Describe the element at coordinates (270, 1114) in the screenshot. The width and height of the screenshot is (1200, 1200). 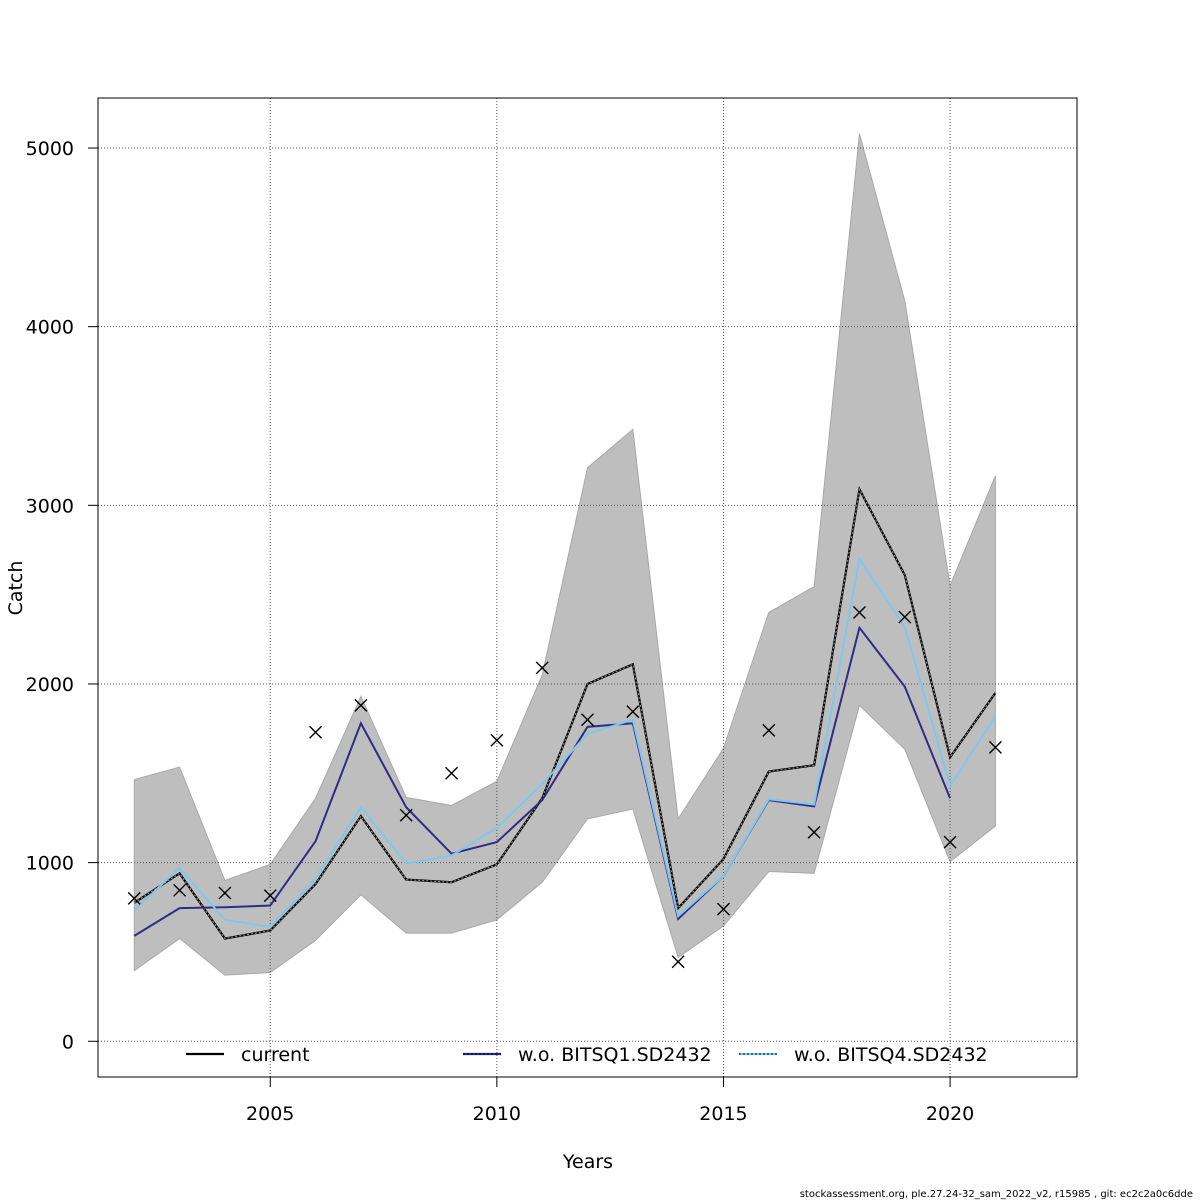
I see `x-tick-label: 2005` at that location.